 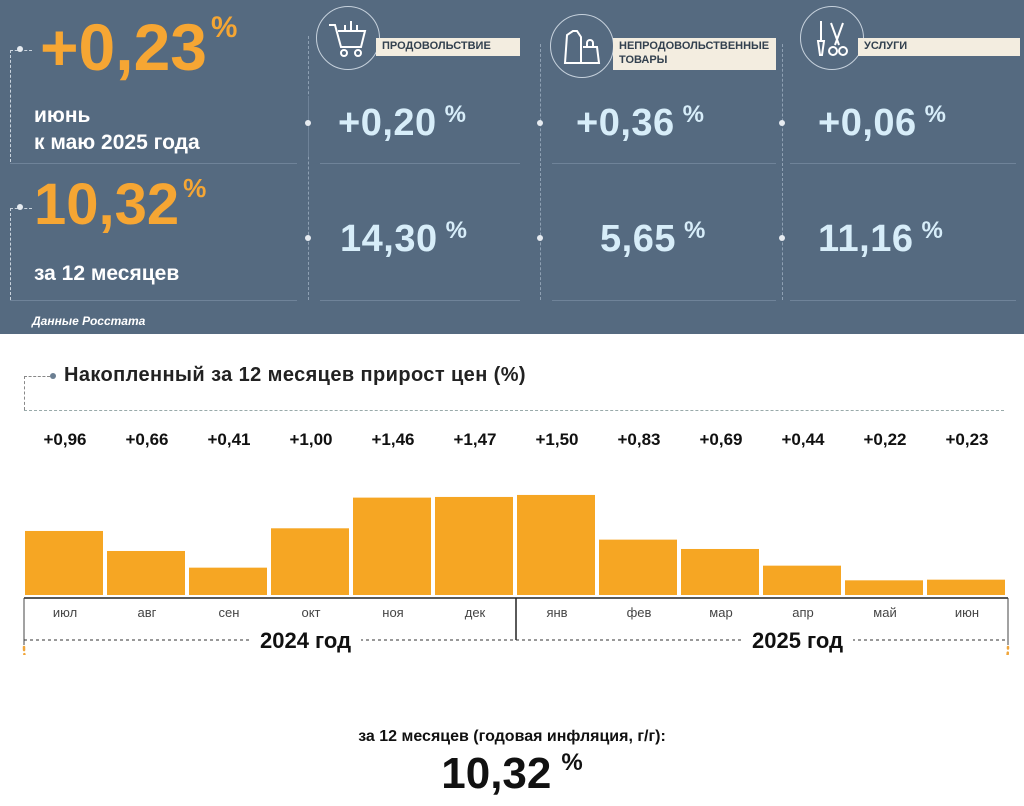 I want to click on month-label: апр, so click(x=803, y=612).